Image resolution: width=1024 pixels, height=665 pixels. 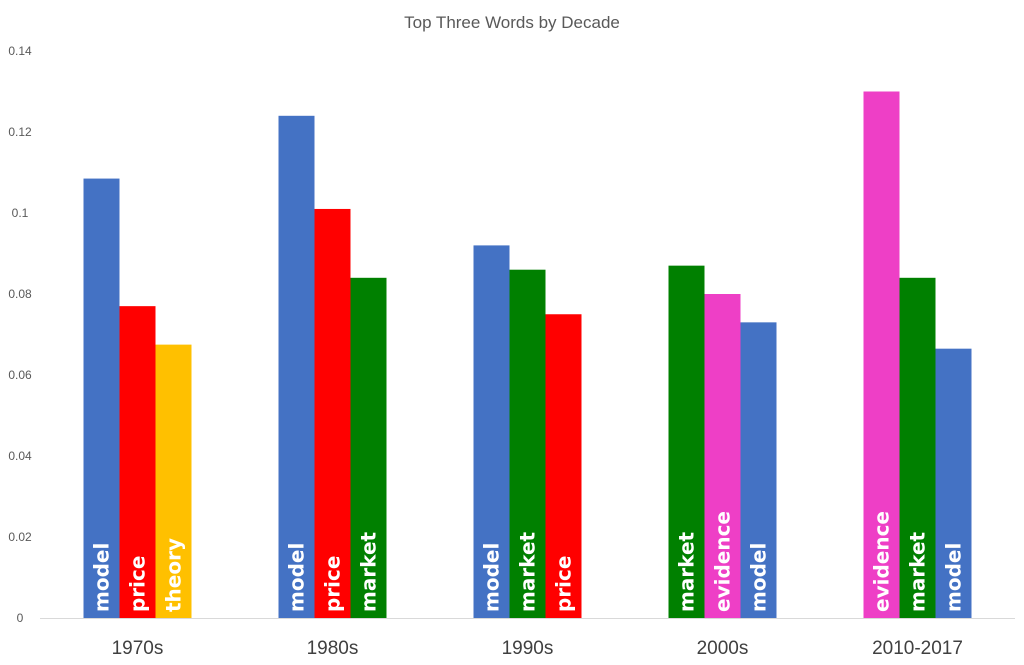 I want to click on bar-1970s-model, so click(x=101, y=398).